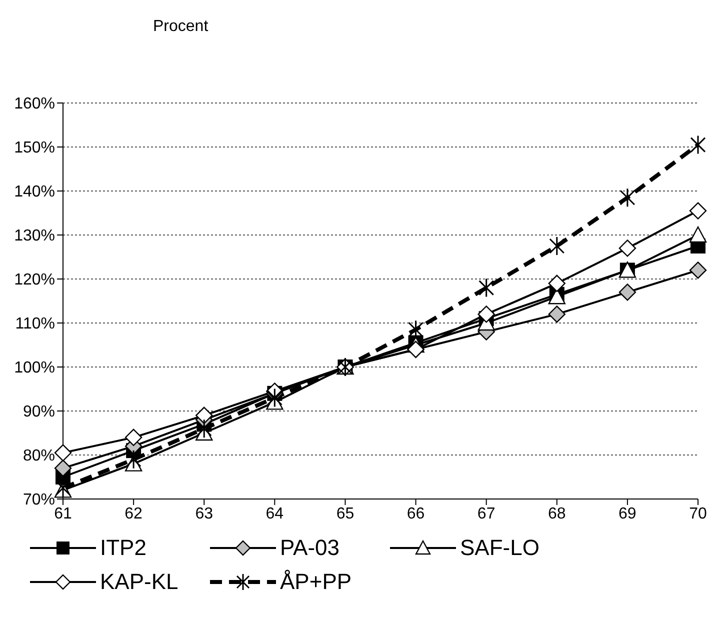 The image size is (716, 619). What do you see at coordinates (34, 148) in the screenshot?
I see `y-tick-label: 150%` at bounding box center [34, 148].